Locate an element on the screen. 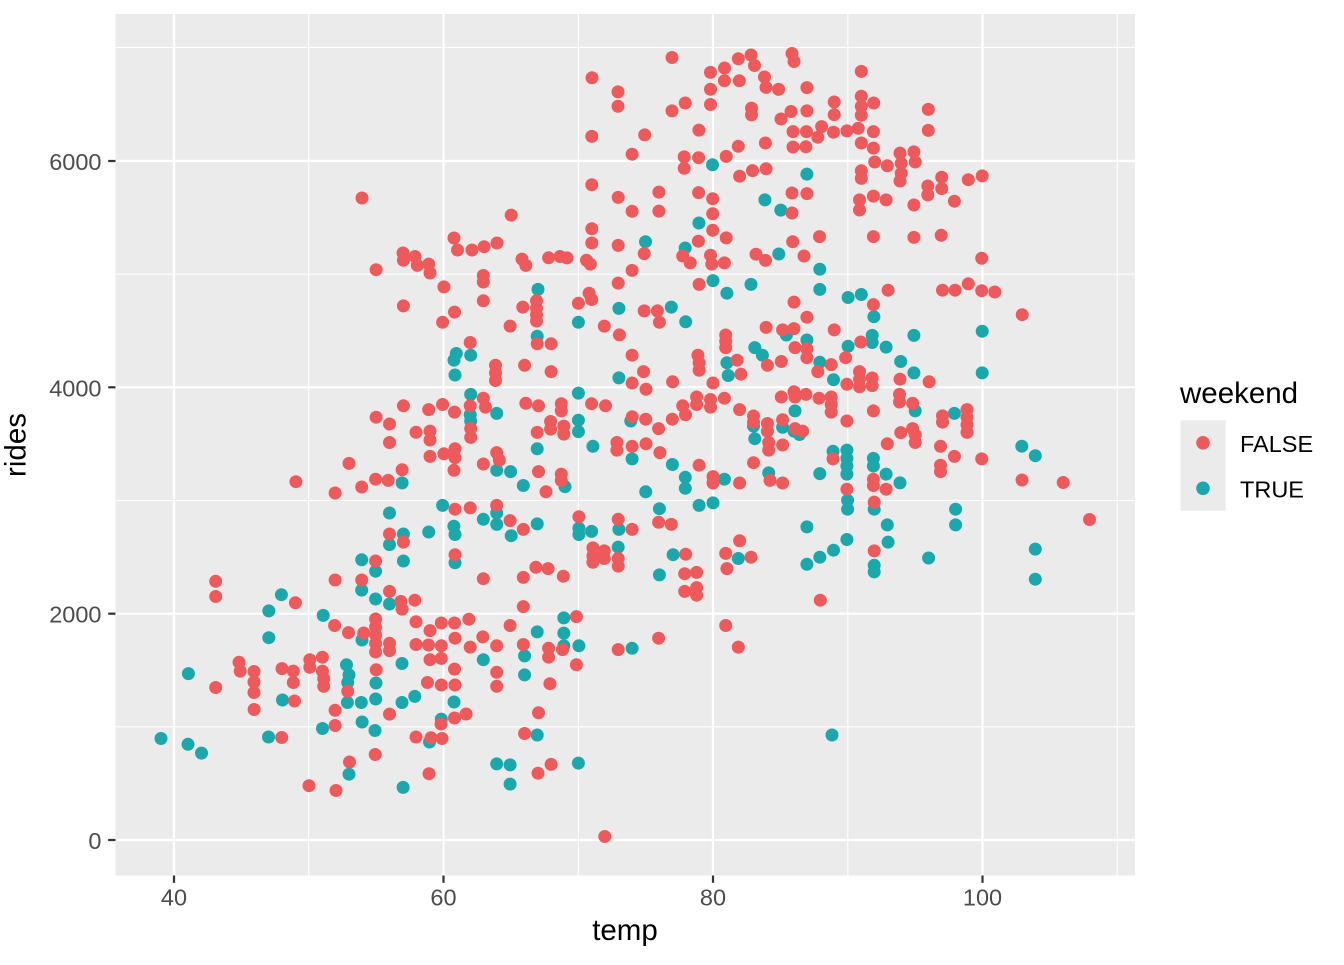 This screenshot has height=965, width=1344. svg-text: 40 is located at coordinates (174, 898).